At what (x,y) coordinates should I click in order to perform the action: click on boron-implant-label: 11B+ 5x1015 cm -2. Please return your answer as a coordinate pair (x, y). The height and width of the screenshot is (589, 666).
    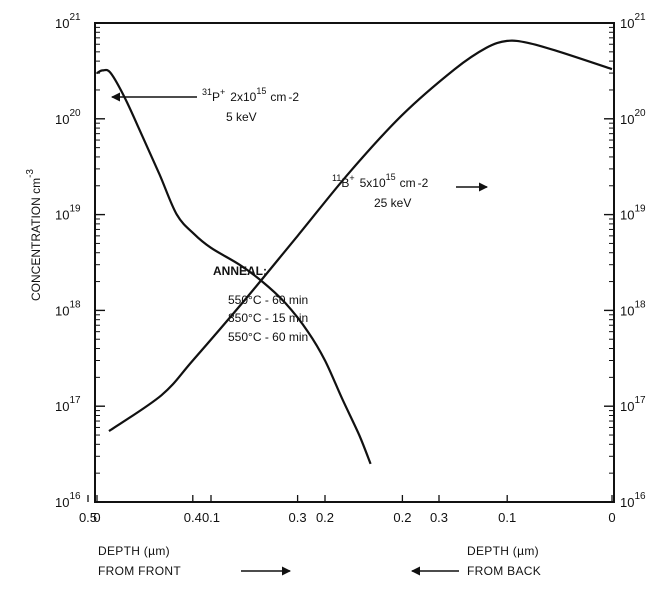
    Looking at the image, I should click on (380, 181).